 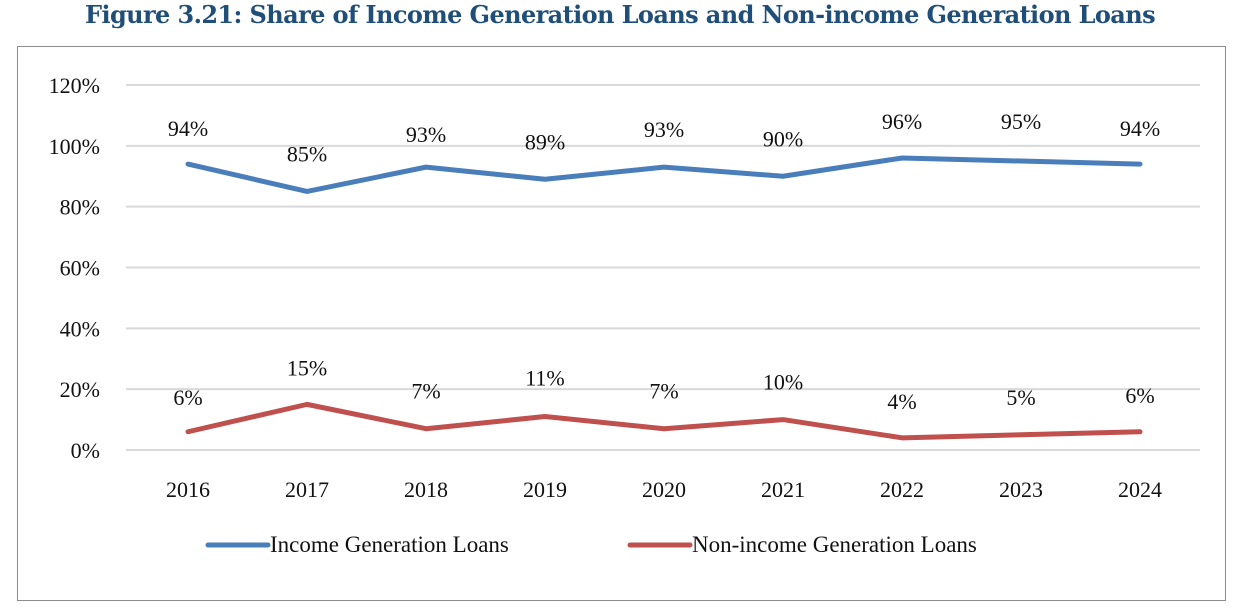 I want to click on data-label: 15%, so click(x=307, y=367).